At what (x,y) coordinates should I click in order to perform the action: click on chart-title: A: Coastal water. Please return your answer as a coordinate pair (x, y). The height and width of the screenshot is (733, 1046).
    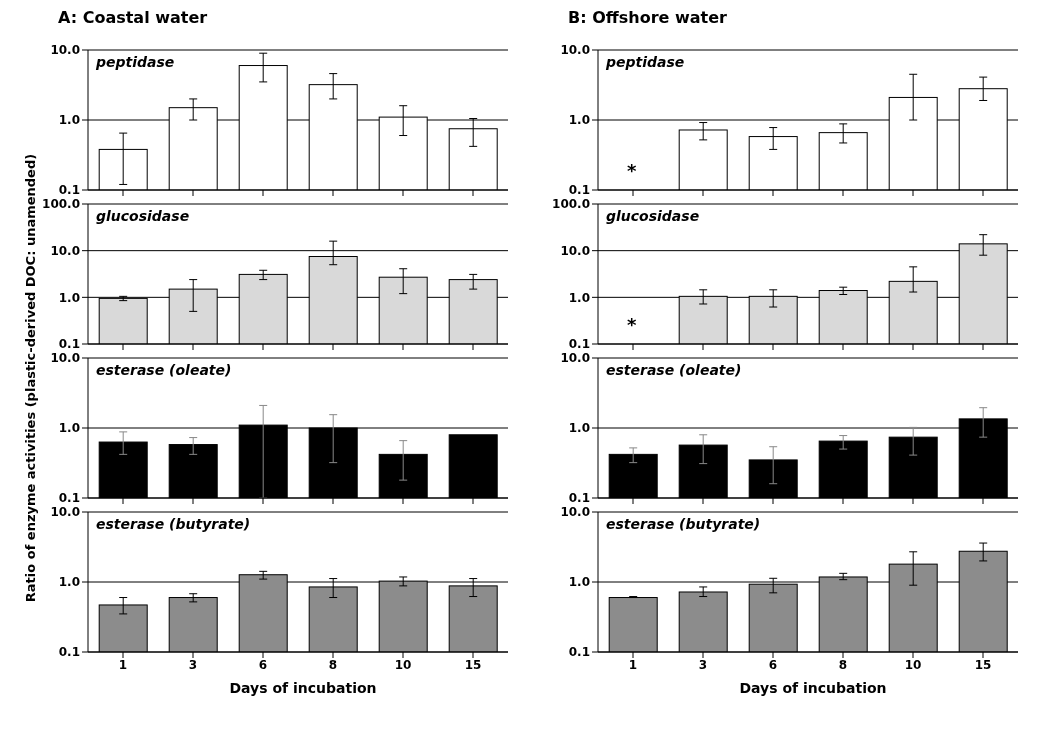
    Looking at the image, I should click on (133, 18).